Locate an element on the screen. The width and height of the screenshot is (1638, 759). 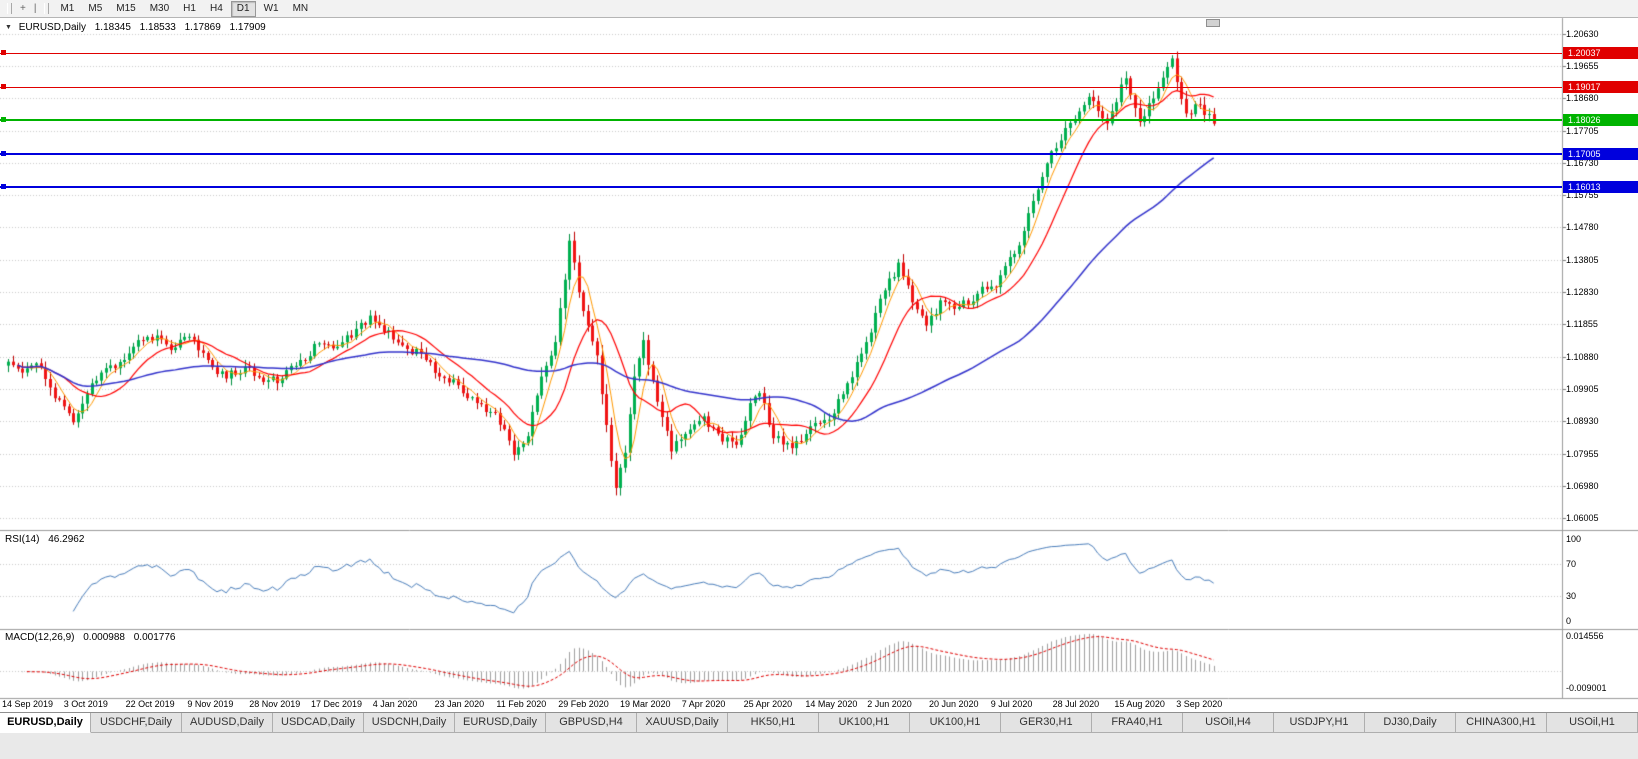
tab-usdjpy-h1: USDJPY,H1 is located at coordinates (1319, 723).